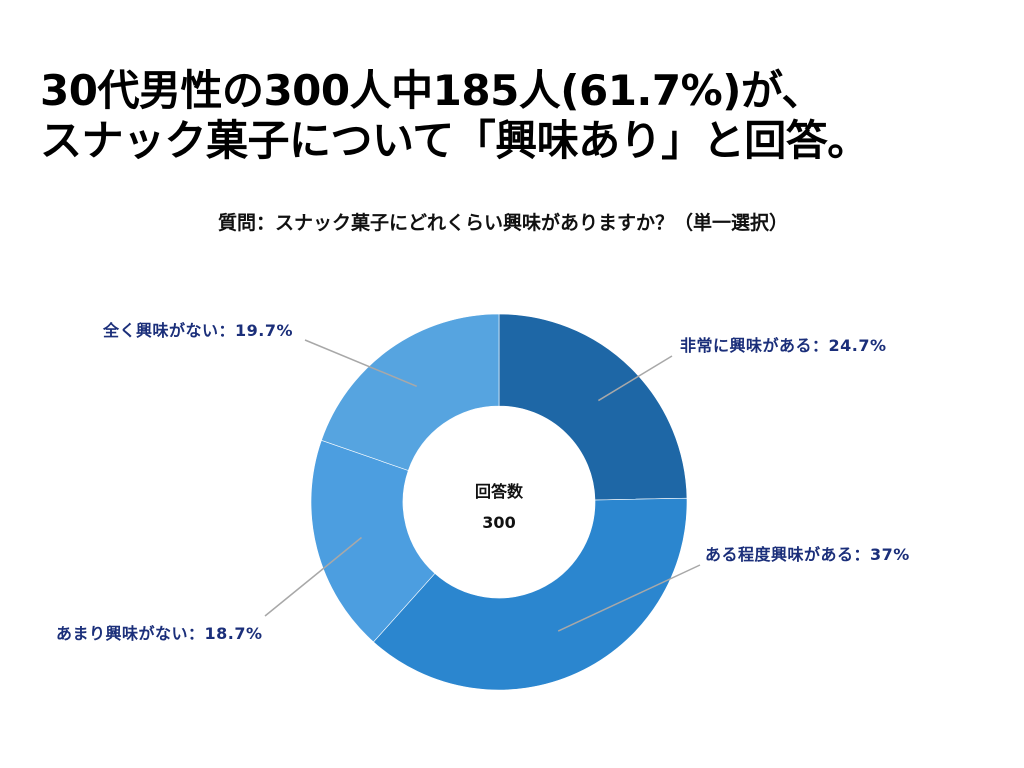  I want to click on leader-not-interested-at-all, so click(360, 363).